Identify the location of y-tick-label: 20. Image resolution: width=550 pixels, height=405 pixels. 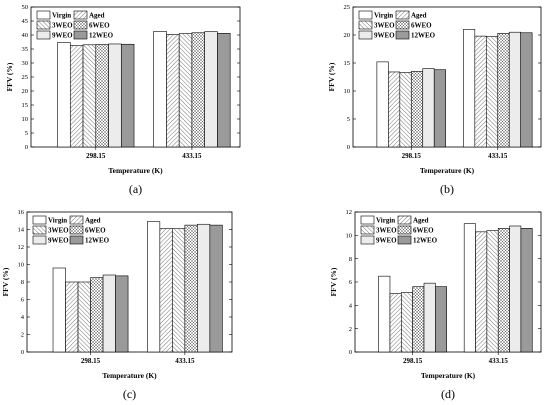
(347, 35).